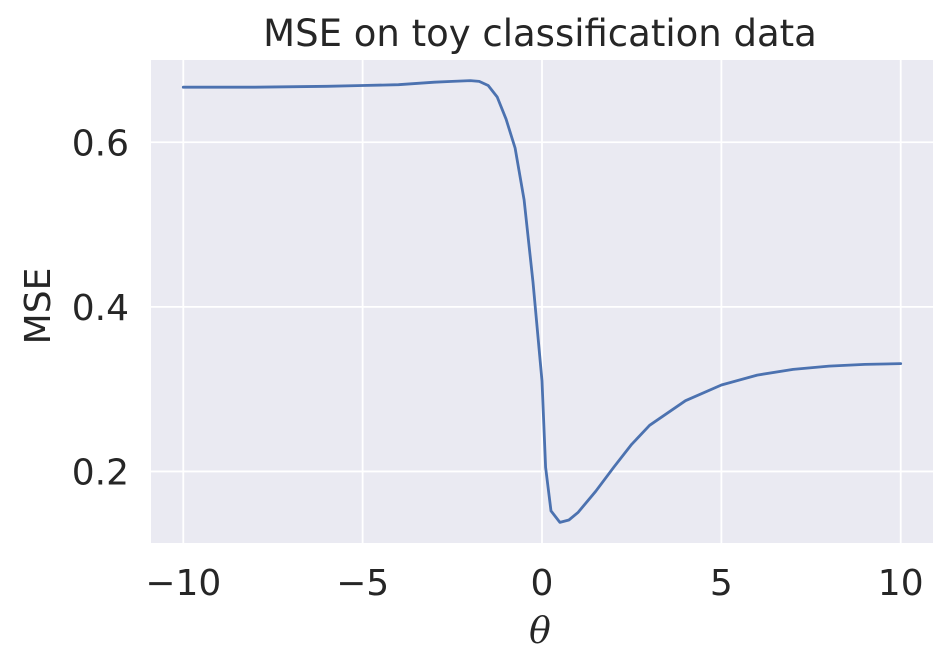  I want to click on y-axis-ticks: 0.2 0.4 0.6, so click(100, 308).